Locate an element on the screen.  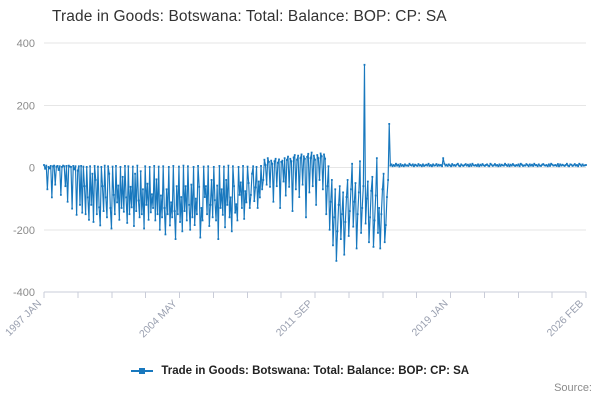
y-axis-tick-label: 400 is located at coordinates (26, 44).